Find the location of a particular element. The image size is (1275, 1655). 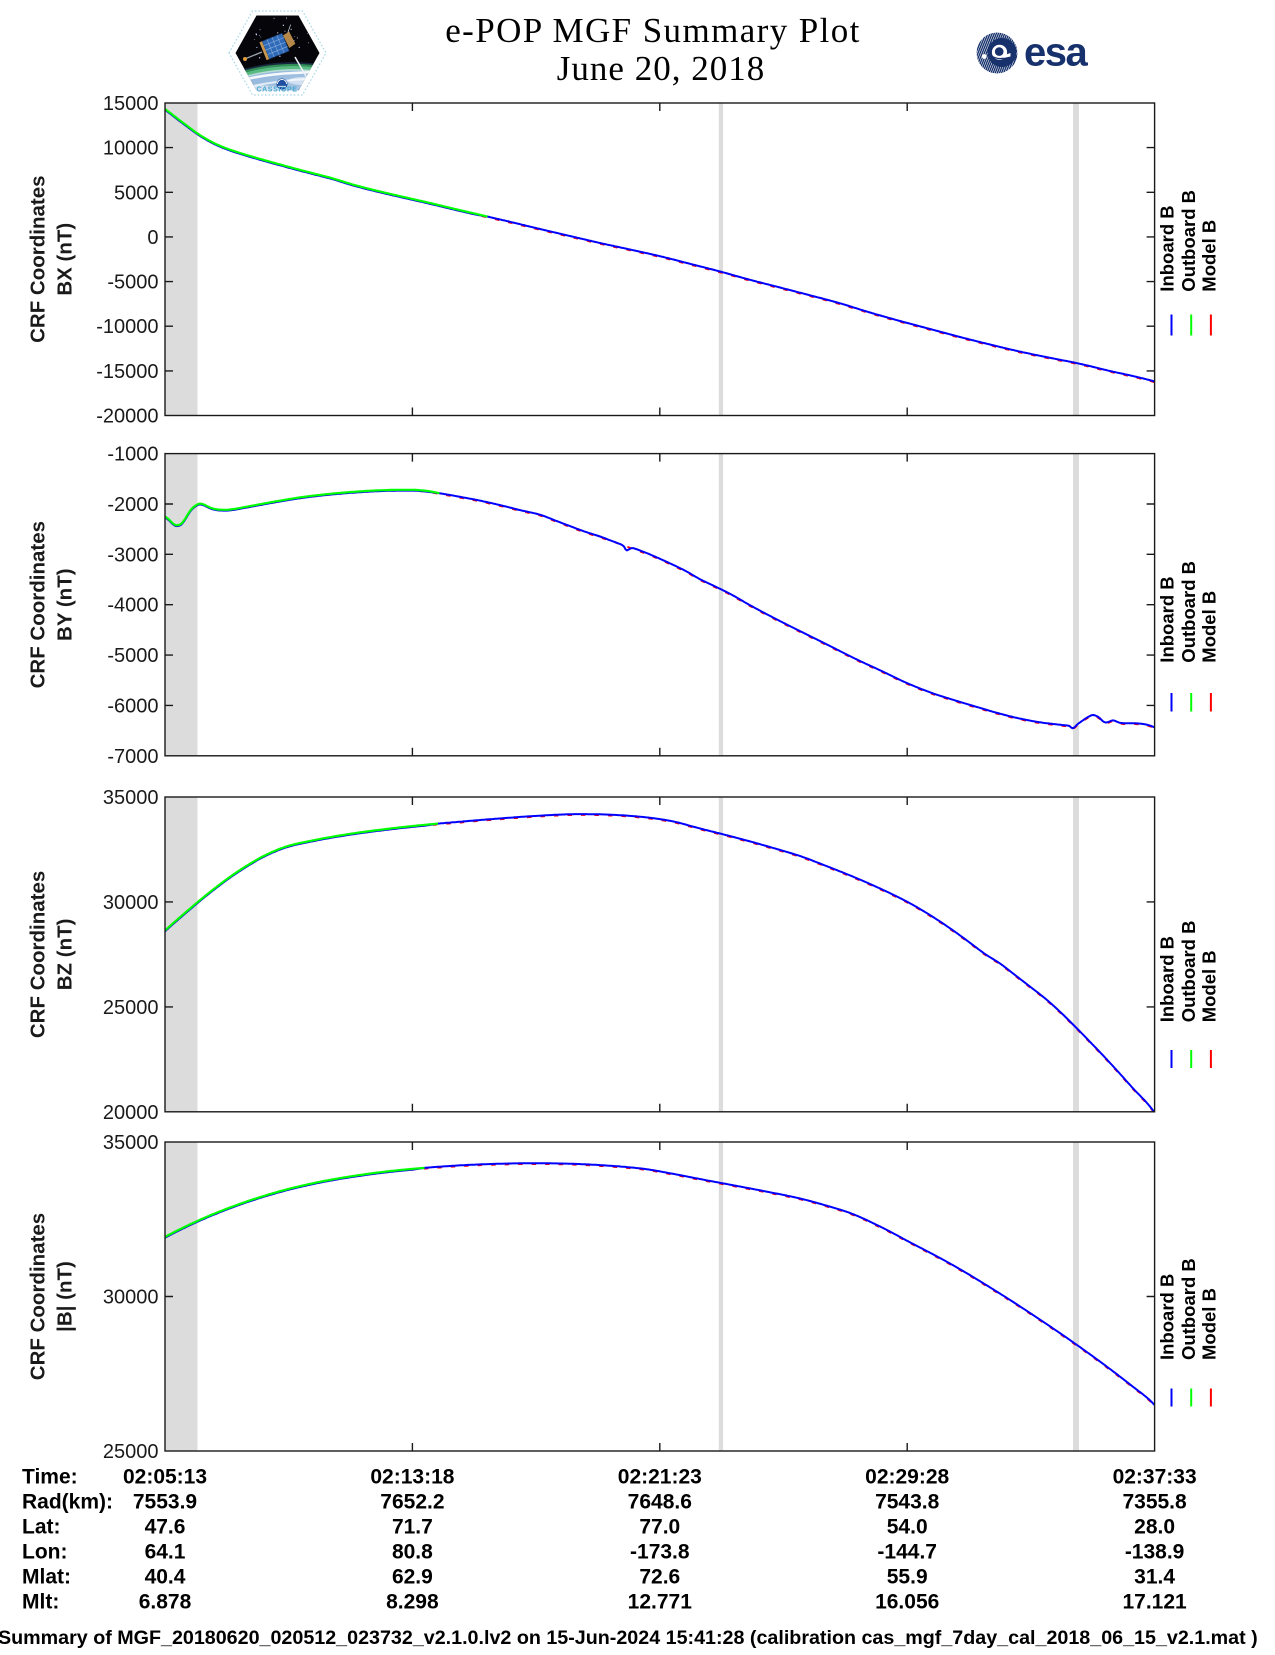

svg-text: 02:37:33 is located at coordinates (1155, 1477).